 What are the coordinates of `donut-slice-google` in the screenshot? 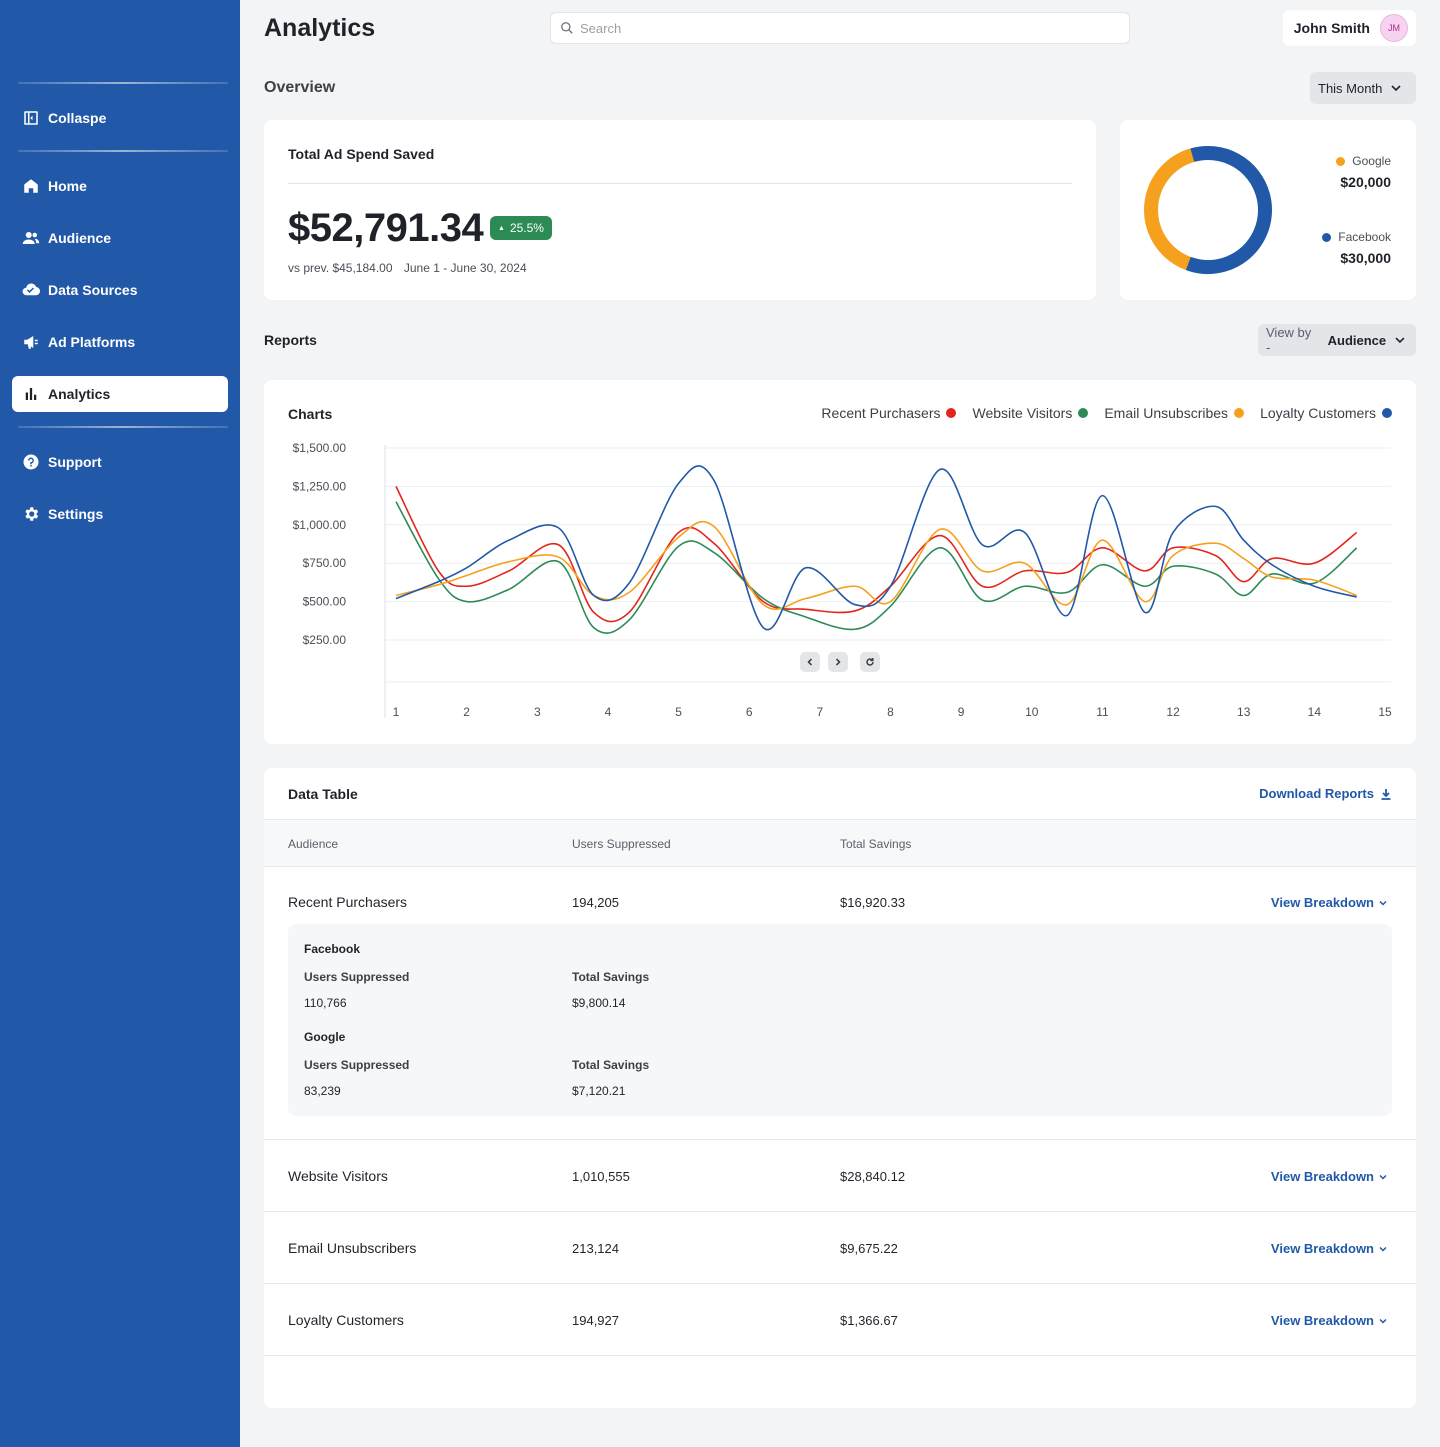 It's located at (1208, 210).